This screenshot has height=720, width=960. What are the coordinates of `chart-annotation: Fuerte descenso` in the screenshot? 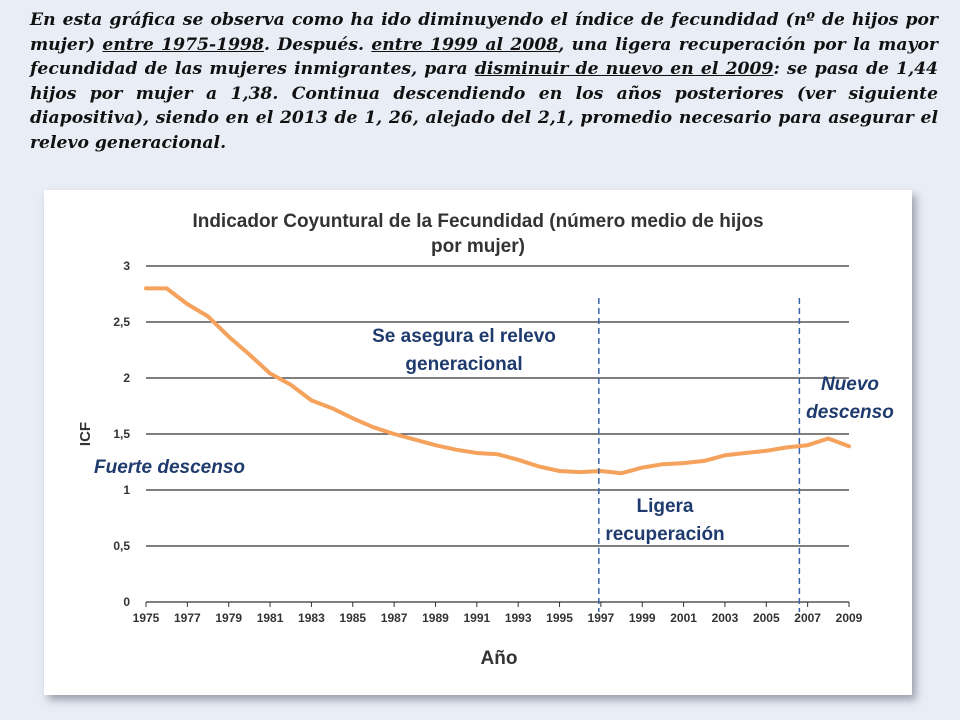 It's located at (169, 467).